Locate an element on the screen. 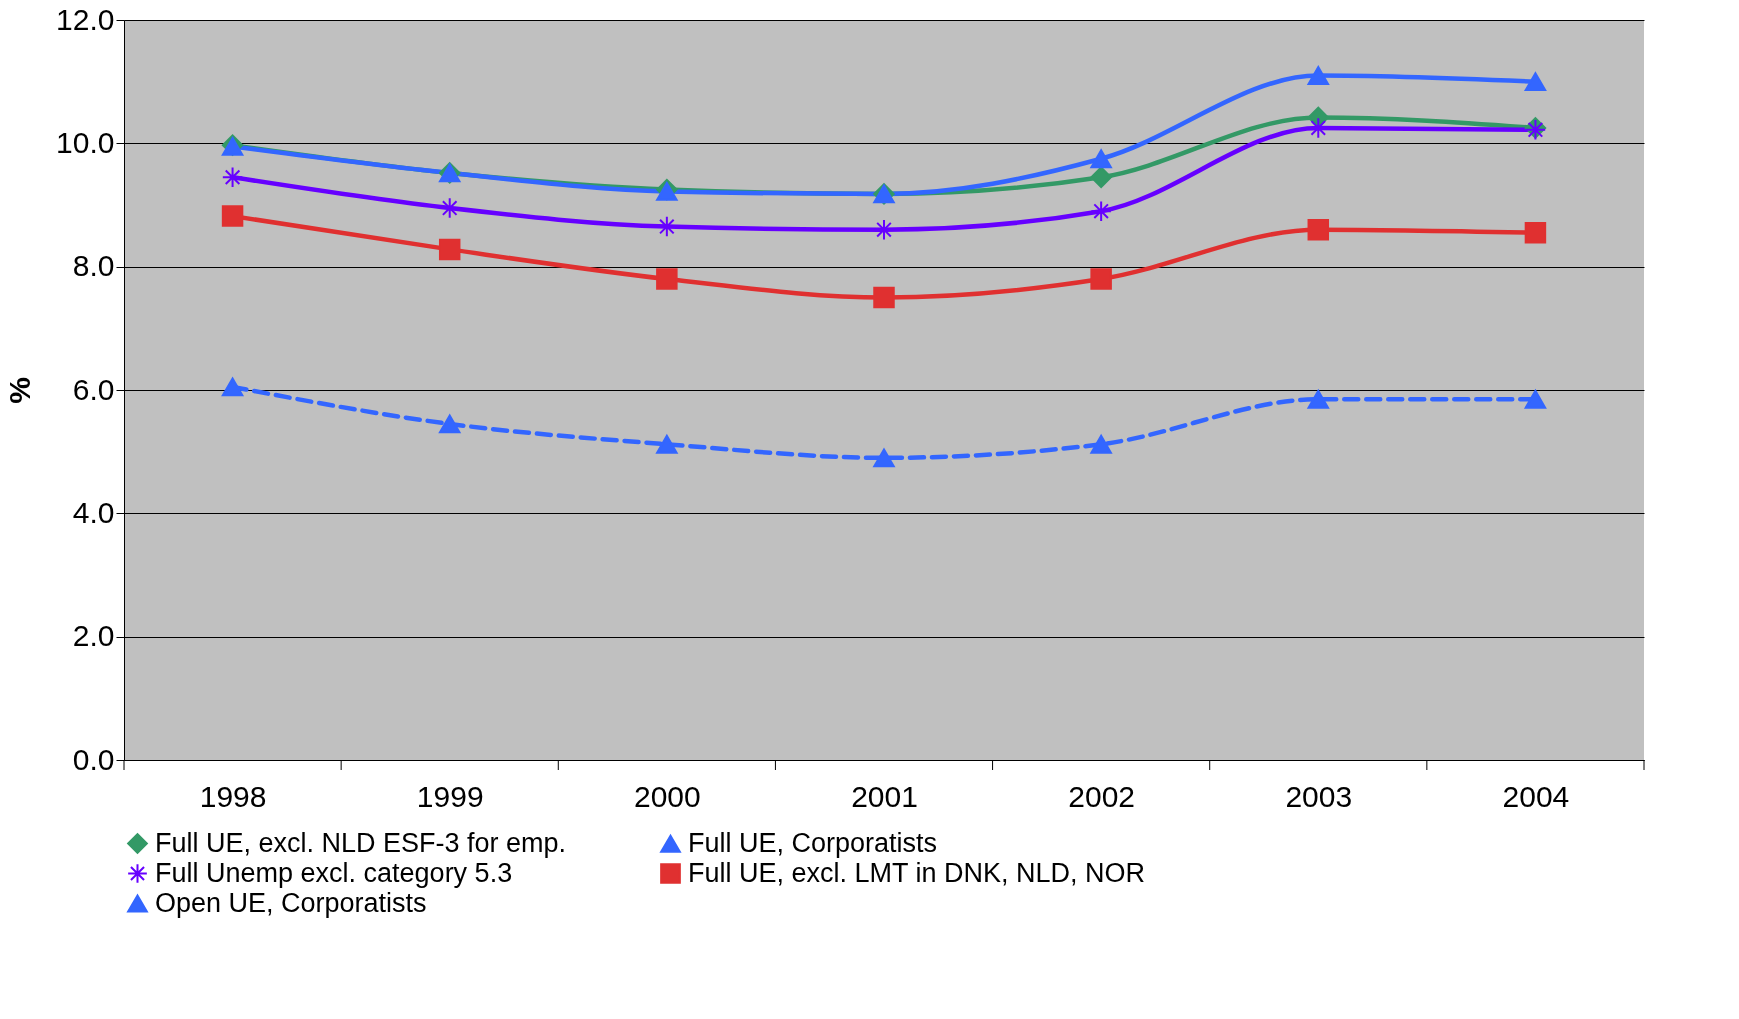 Image resolution: width=1739 pixels, height=1019 pixels. x-tick-label: 2004 is located at coordinates (1536, 796).